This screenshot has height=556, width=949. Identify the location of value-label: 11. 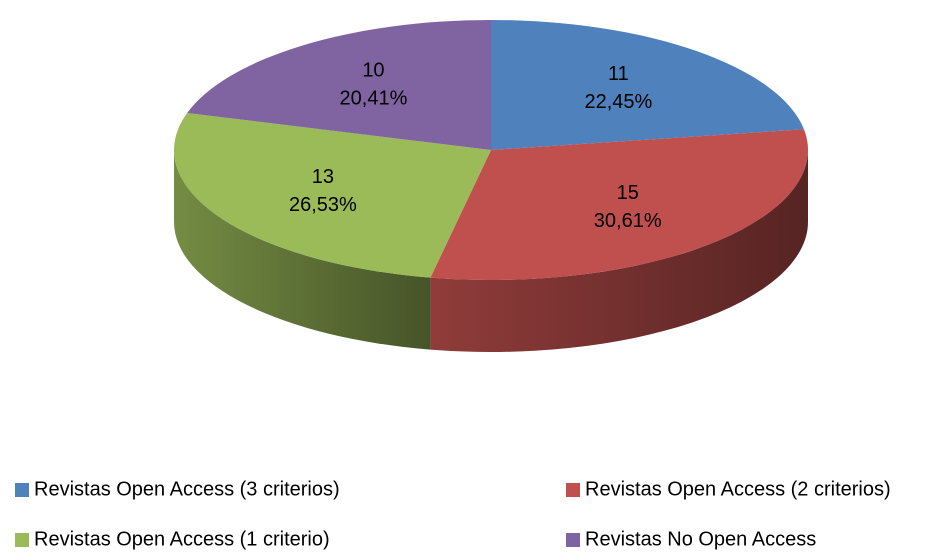
(618, 74).